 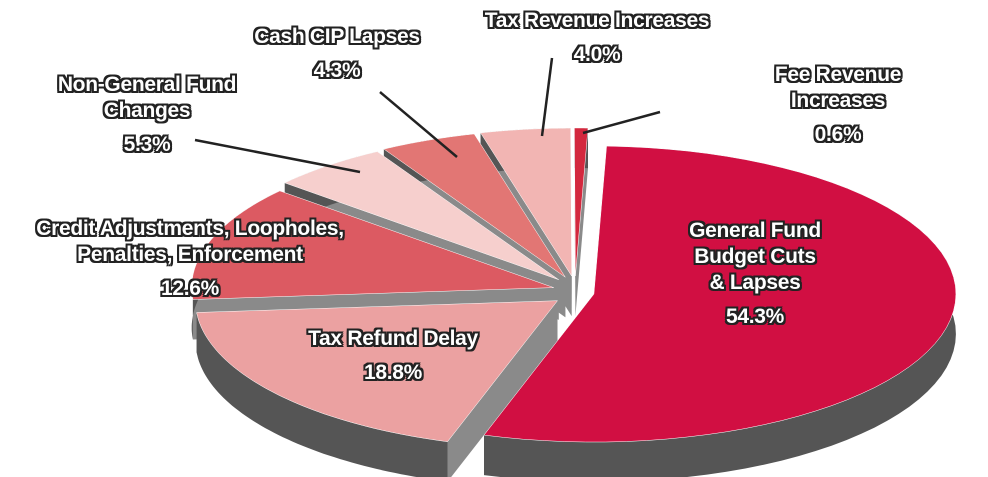 I want to click on value-label: 12.6%, so click(x=190, y=288).